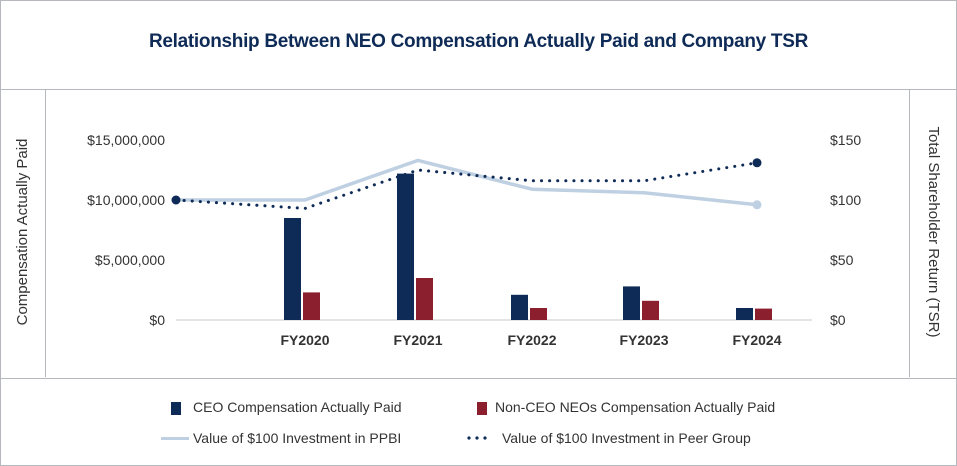 This screenshot has height=466, width=957. Describe the element at coordinates (126, 140) in the screenshot. I see `y-tick-label: $15,000,000` at that location.